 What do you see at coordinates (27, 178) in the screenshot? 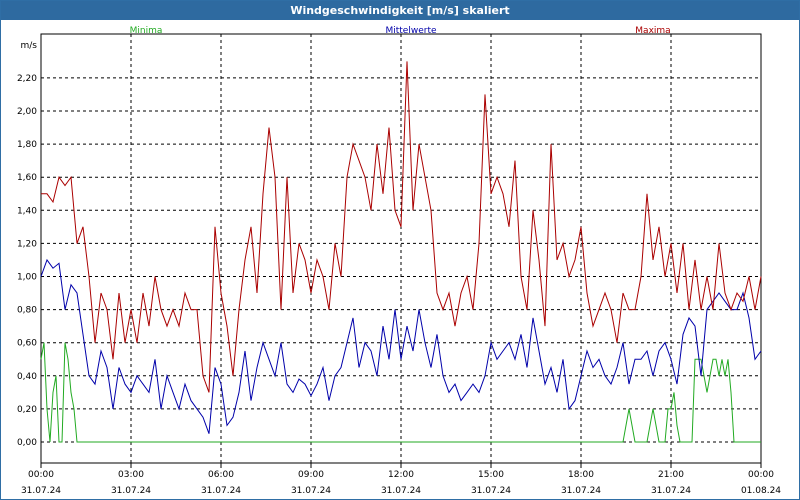
I see `y-tick-label: 1,60` at bounding box center [27, 178].